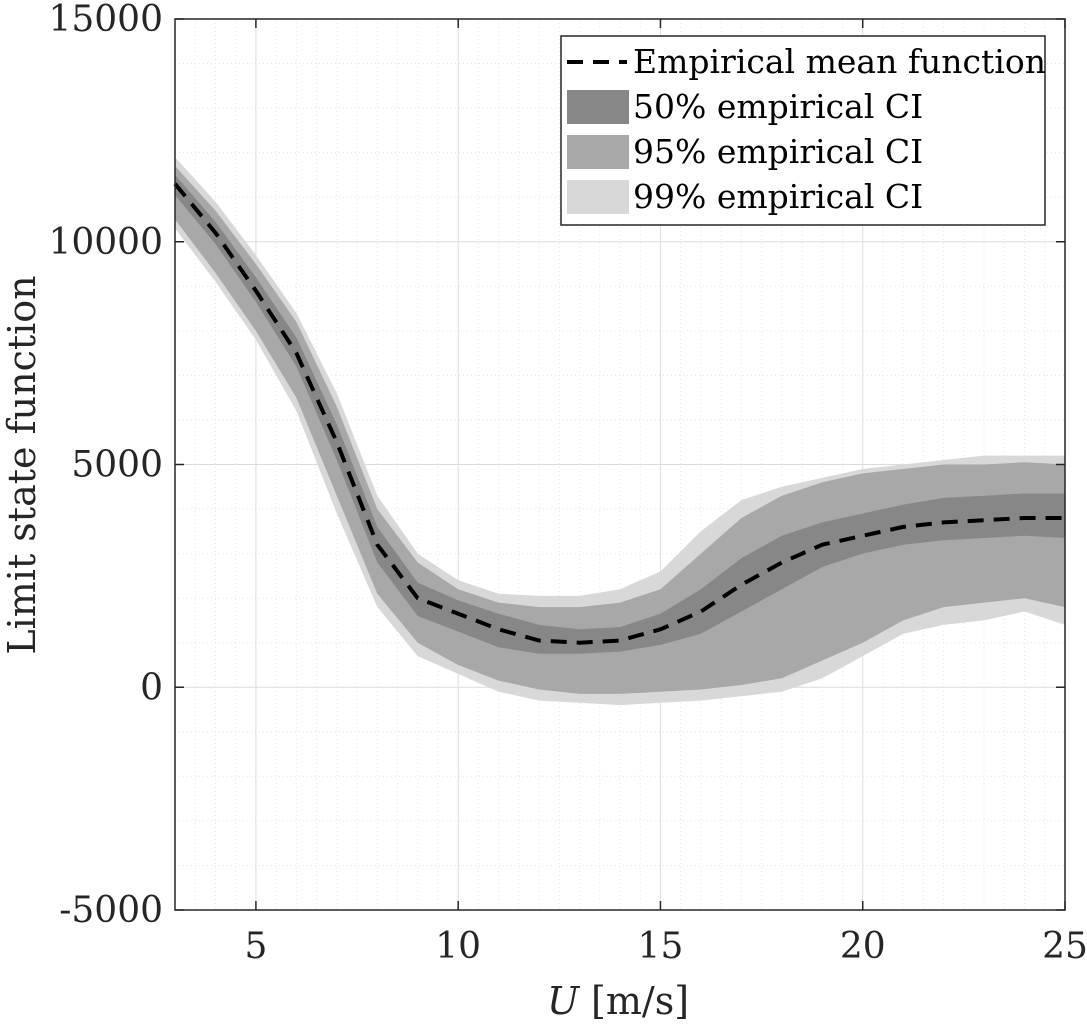 This screenshot has width=1087, height=1028. Describe the element at coordinates (1064, 946) in the screenshot. I see `x-tick-label: 25` at that location.